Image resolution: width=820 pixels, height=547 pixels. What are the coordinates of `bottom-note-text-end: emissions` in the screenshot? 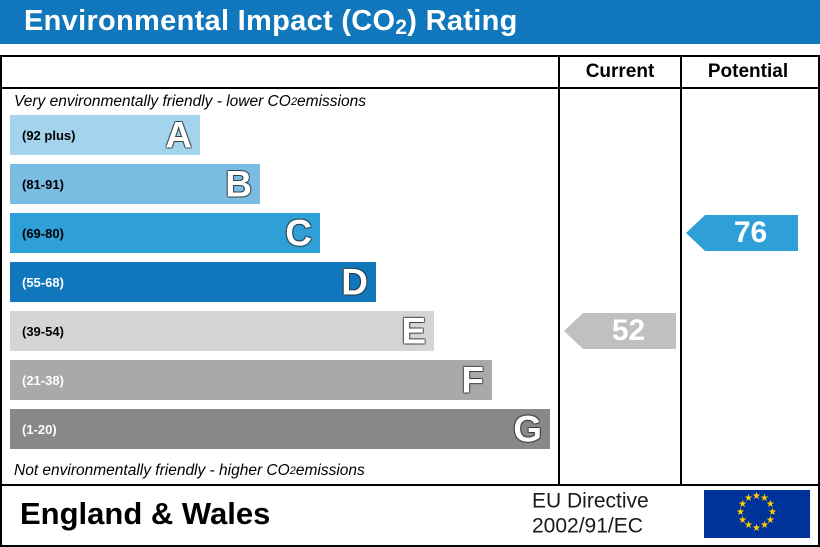 It's located at (330, 470).